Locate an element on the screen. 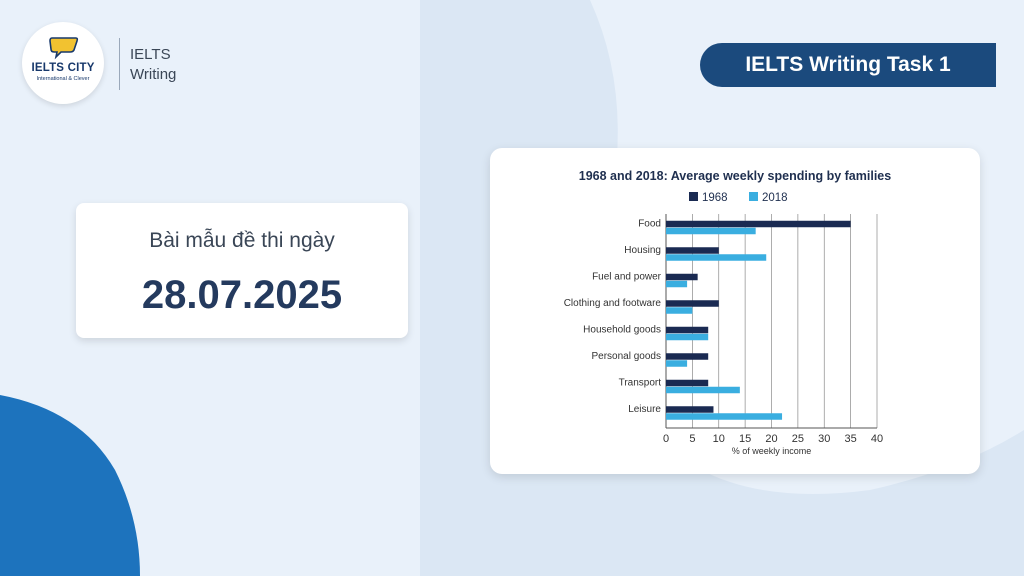 The height and width of the screenshot is (576, 1024). task-label: IELTS Writing Task 1 is located at coordinates (848, 64).